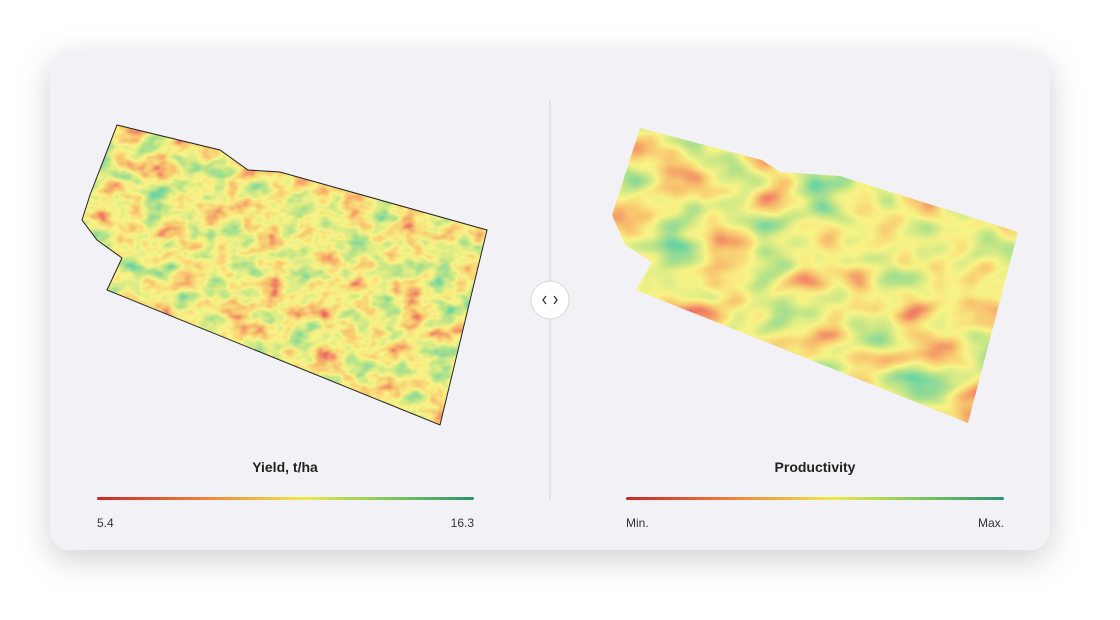 Image resolution: width=1120 pixels, height=620 pixels. I want to click on legend-min: 5.4, so click(105, 523).